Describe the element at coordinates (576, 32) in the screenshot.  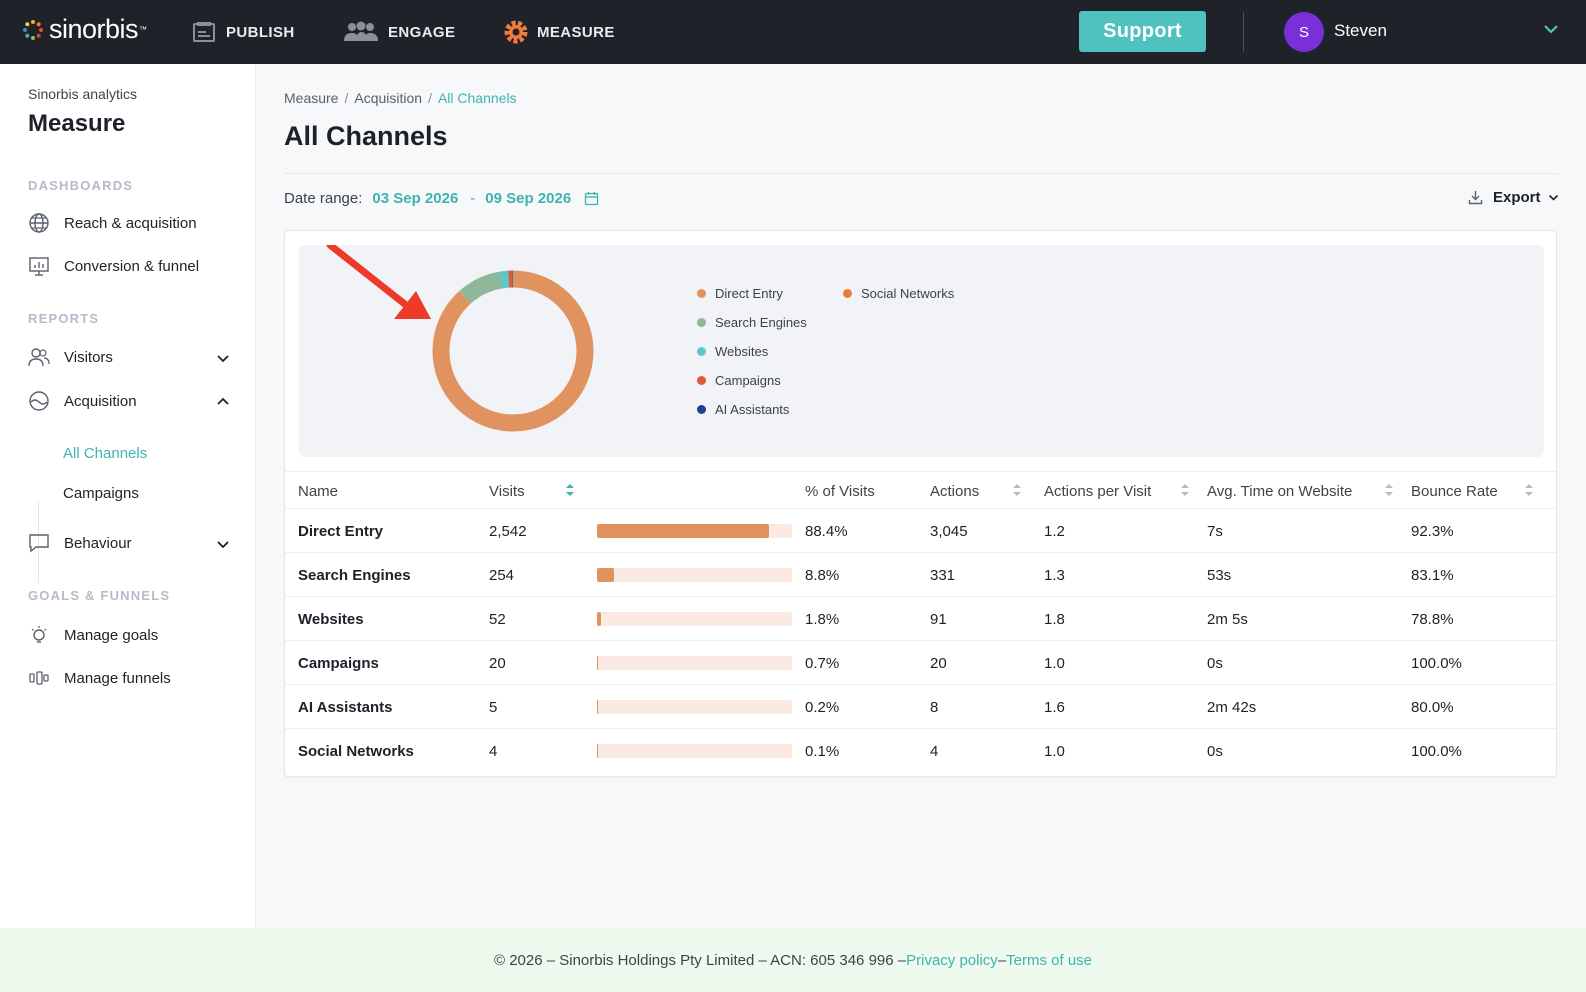
I see `nav-measure-label: MEASURE` at that location.